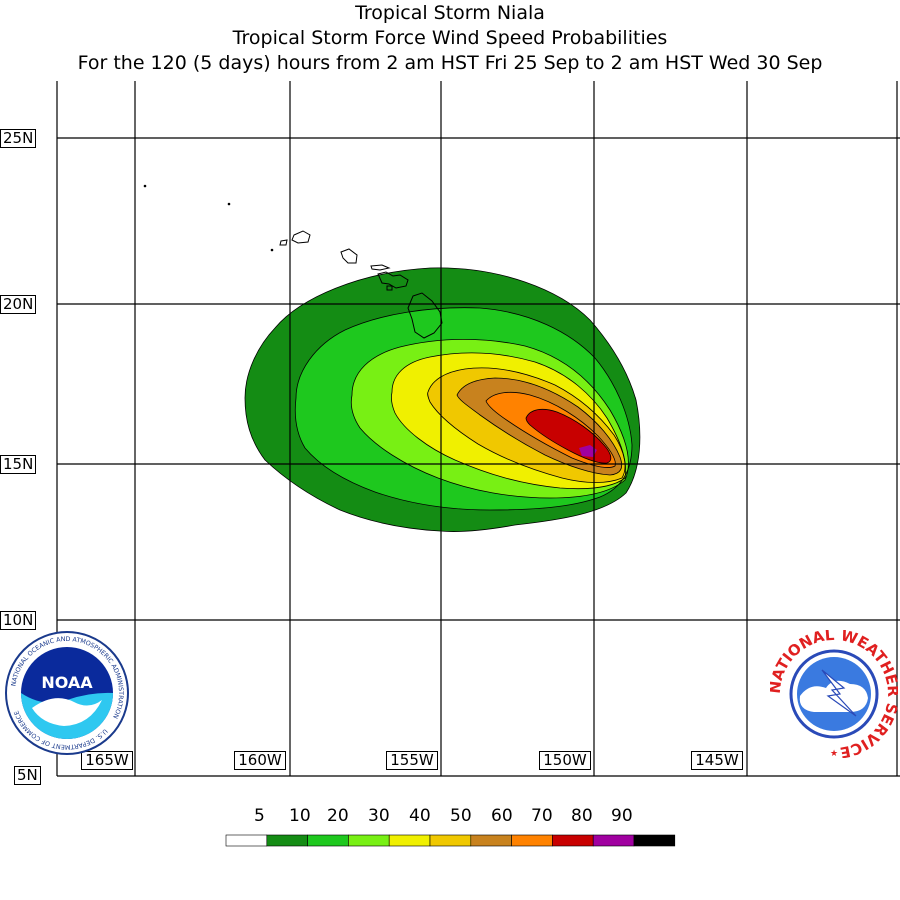  Describe the element at coordinates (420, 816) in the screenshot. I see `legend-value-40: 40` at that location.